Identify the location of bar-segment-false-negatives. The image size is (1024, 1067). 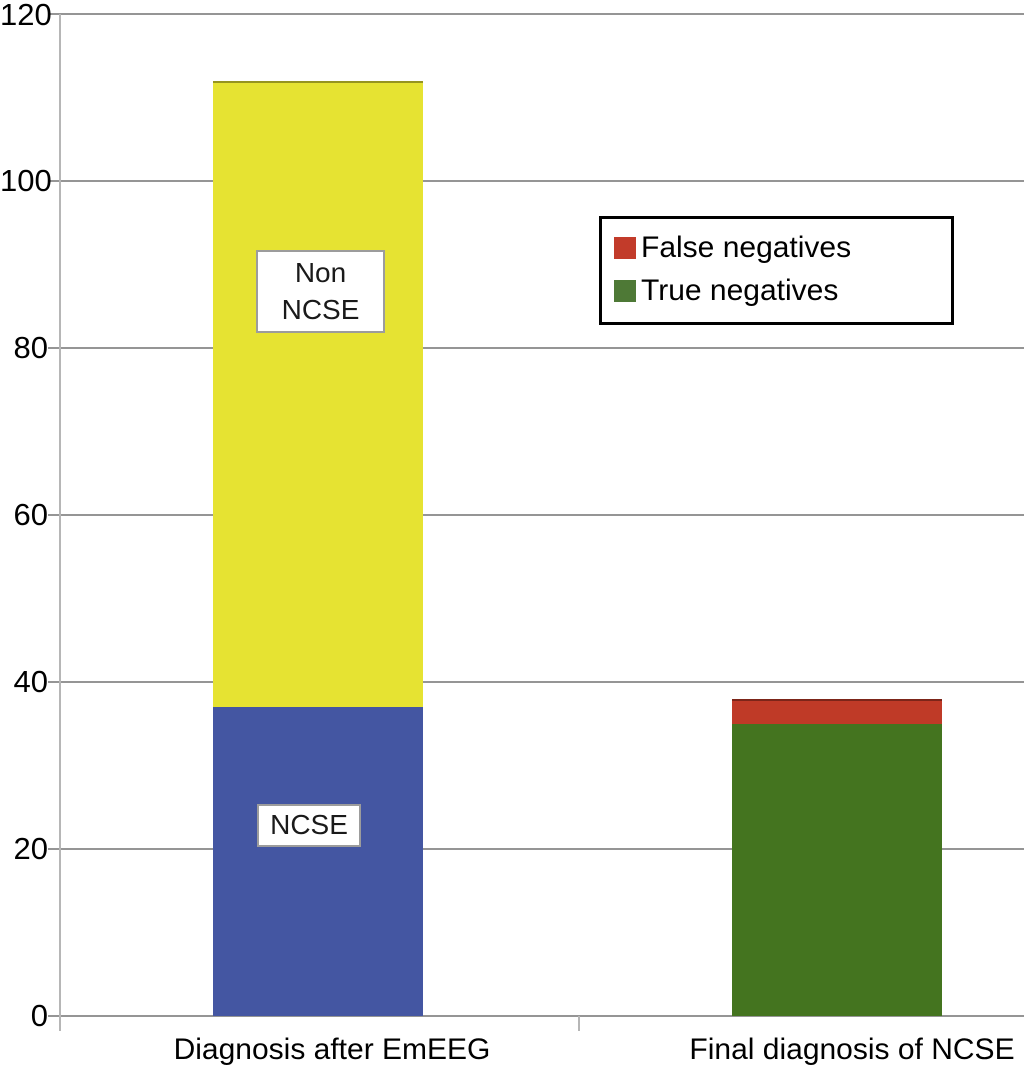
(837, 711).